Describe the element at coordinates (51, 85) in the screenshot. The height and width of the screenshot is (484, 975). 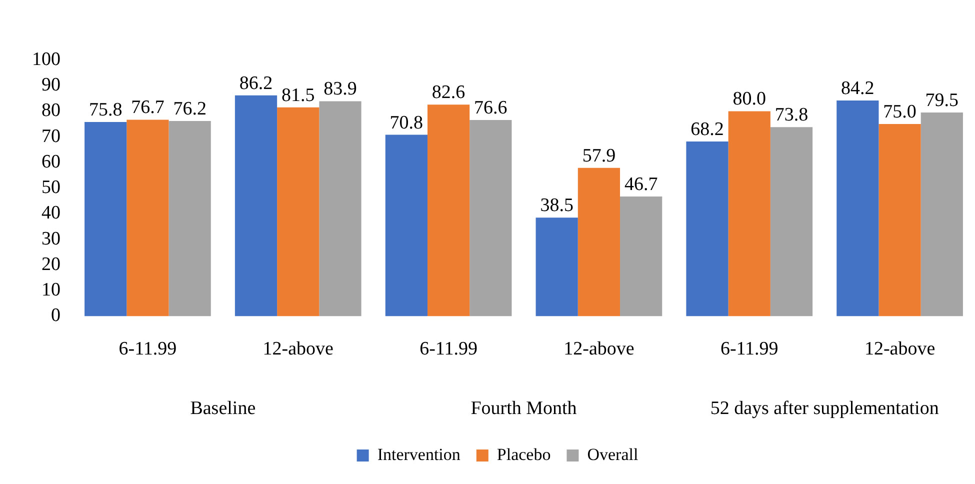
I see `y-tick-label: 90` at that location.